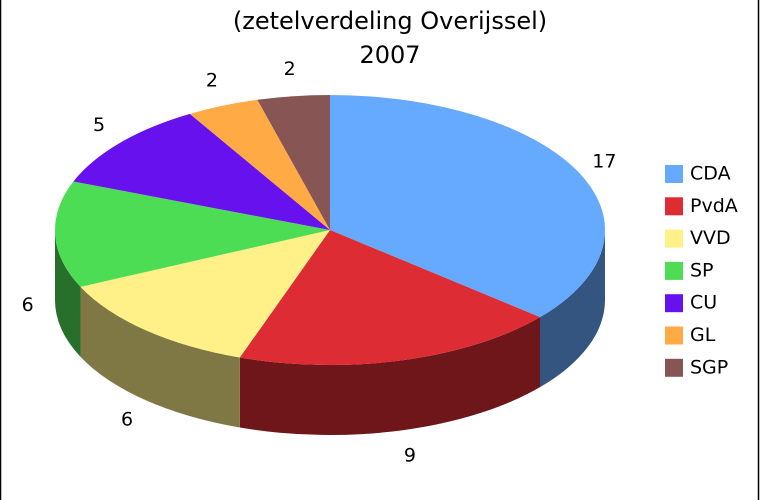 This screenshot has width=760, height=500. What do you see at coordinates (710, 174) in the screenshot?
I see `legend-label: CDA` at bounding box center [710, 174].